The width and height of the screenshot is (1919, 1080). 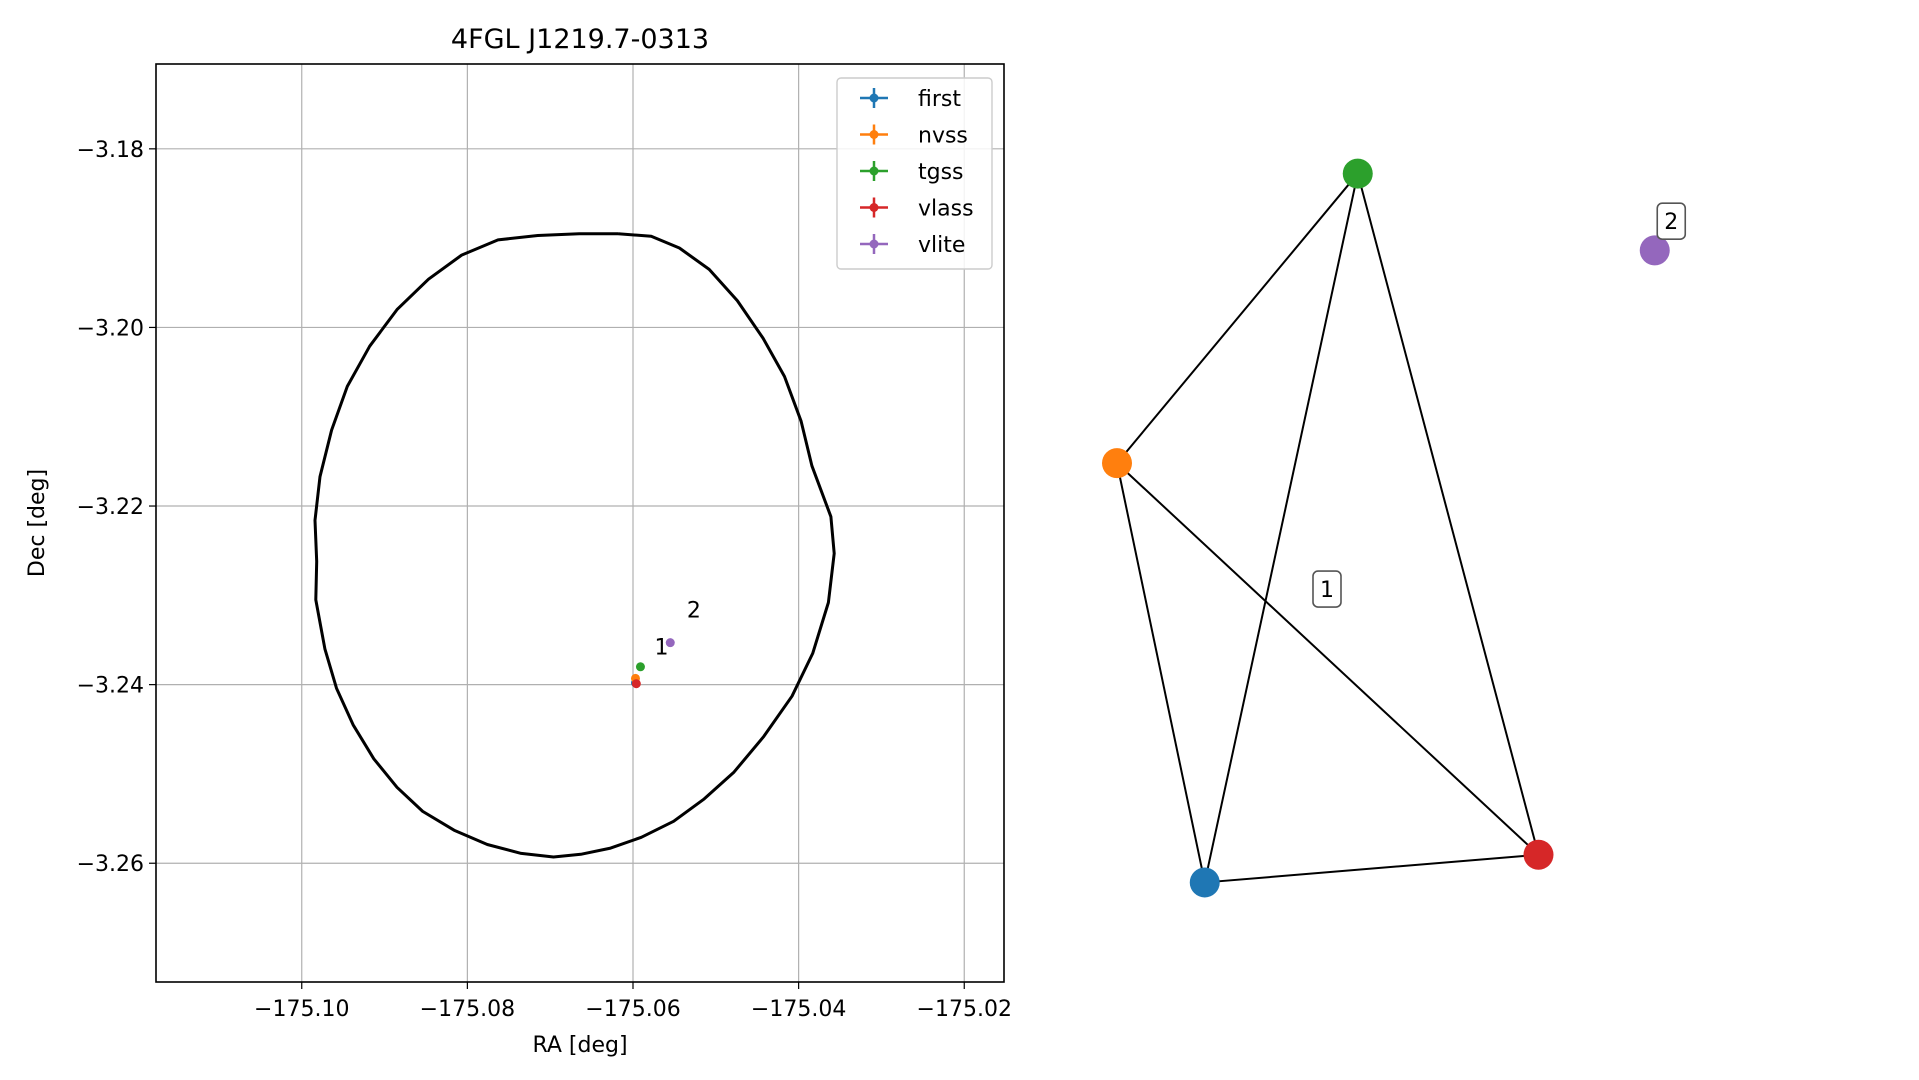 I want to click on legend-entry-first: first, so click(x=910, y=99).